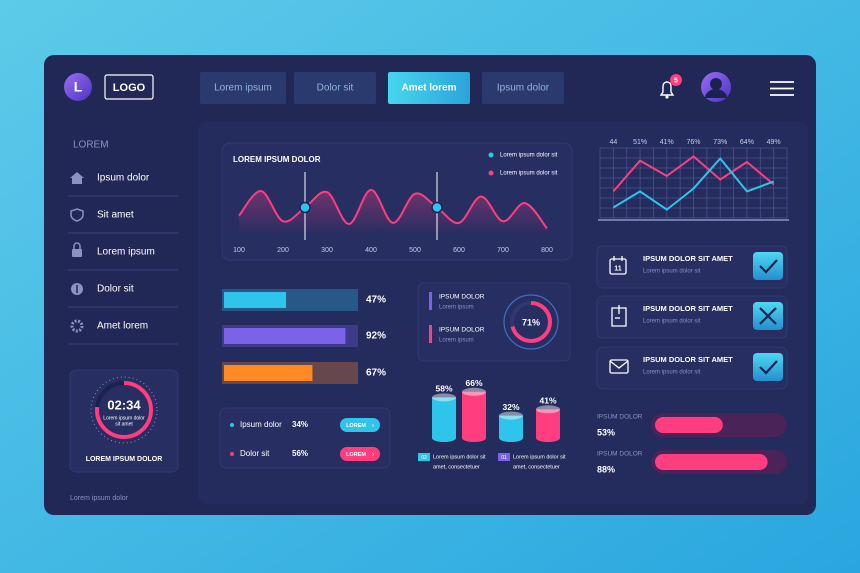 Image resolution: width=860 pixels, height=573 pixels. I want to click on area, so click(393, 212).